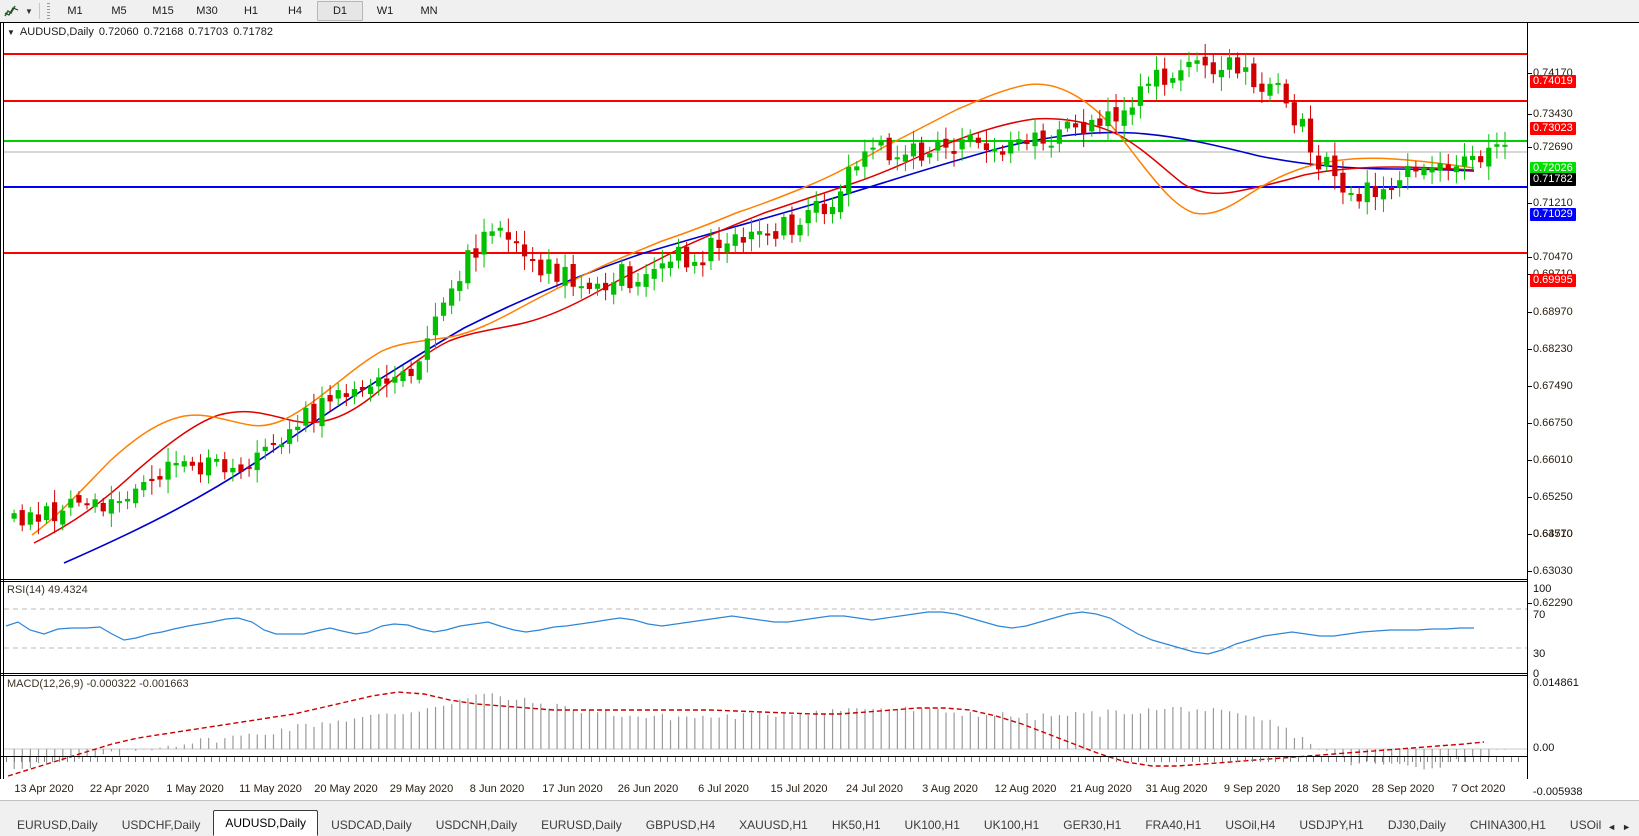 Image resolution: width=1639 pixels, height=836 pixels. I want to click on timeframe-d1: D1, so click(340, 11).